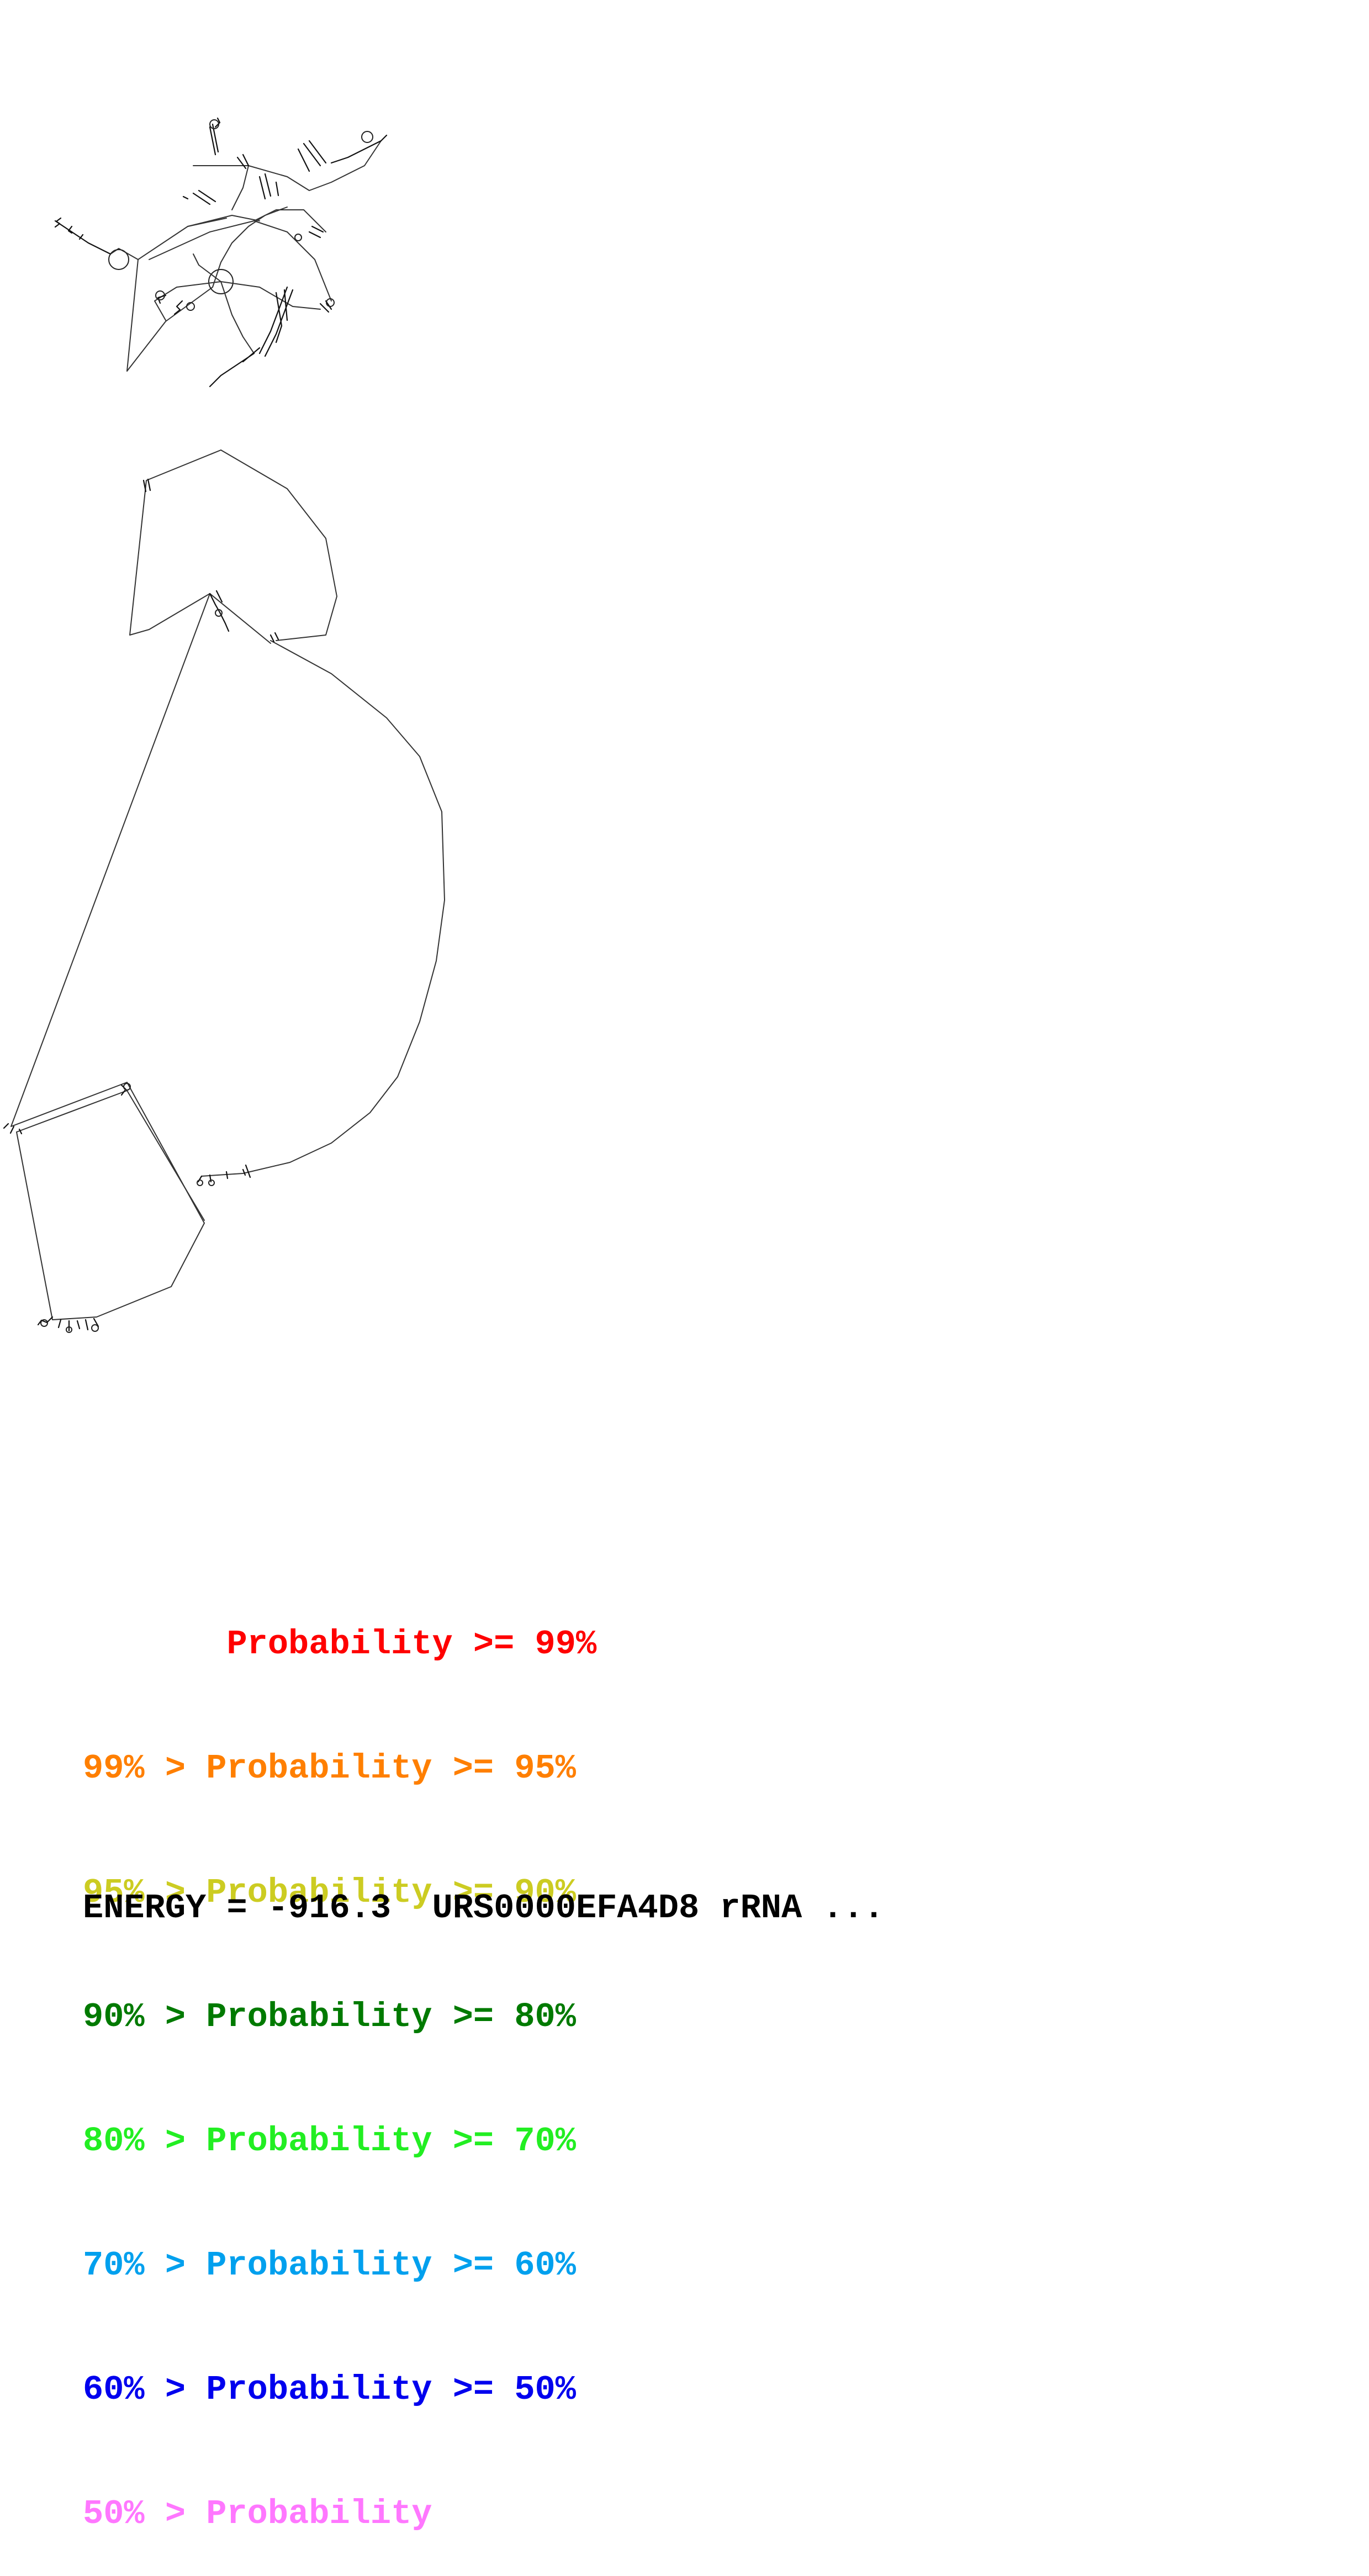 This screenshot has height=2576, width=1369. What do you see at coordinates (127, 1208) in the screenshot?
I see `bottom-hairpins` at bounding box center [127, 1208].